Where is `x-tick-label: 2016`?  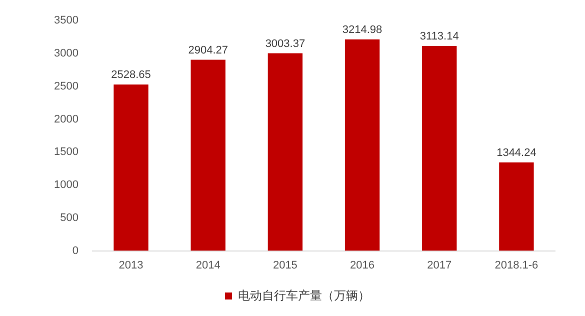
x-tick-label: 2016 is located at coordinates (362, 265).